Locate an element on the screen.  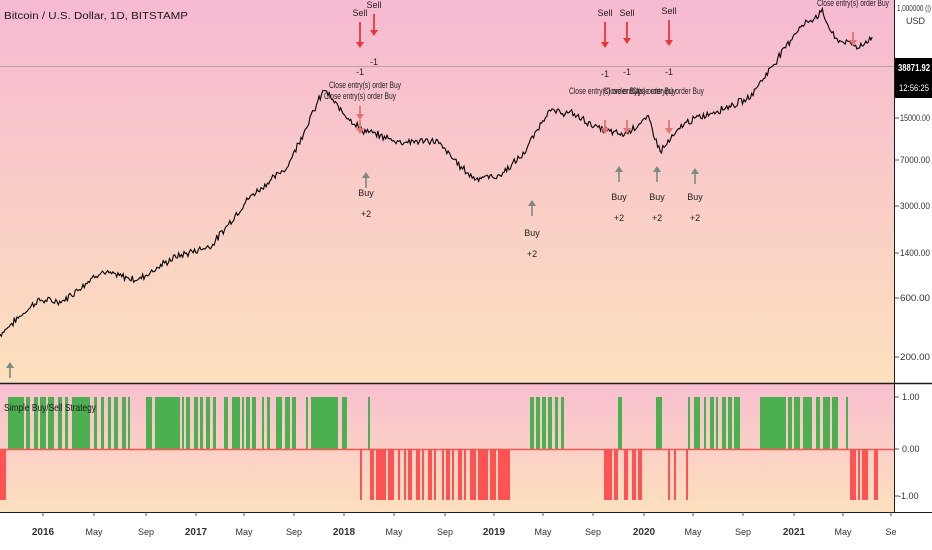
symbol-title: Bitcoin / U.S. Dollar, 1D, BITSTAMP is located at coordinates (96, 16).